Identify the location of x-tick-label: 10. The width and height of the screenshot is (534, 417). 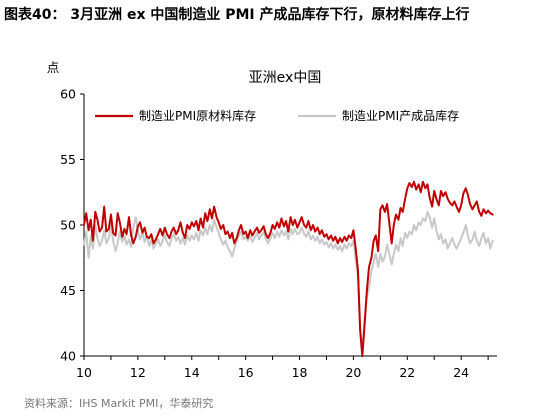
(84, 372).